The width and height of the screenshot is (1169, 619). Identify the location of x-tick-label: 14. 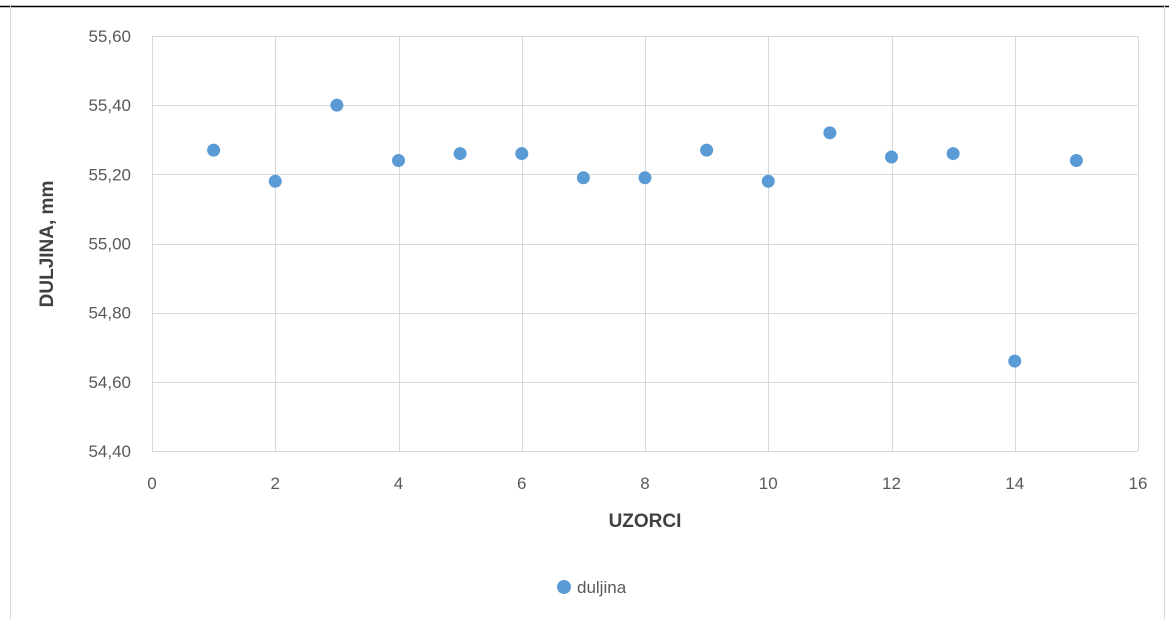
(1014, 483).